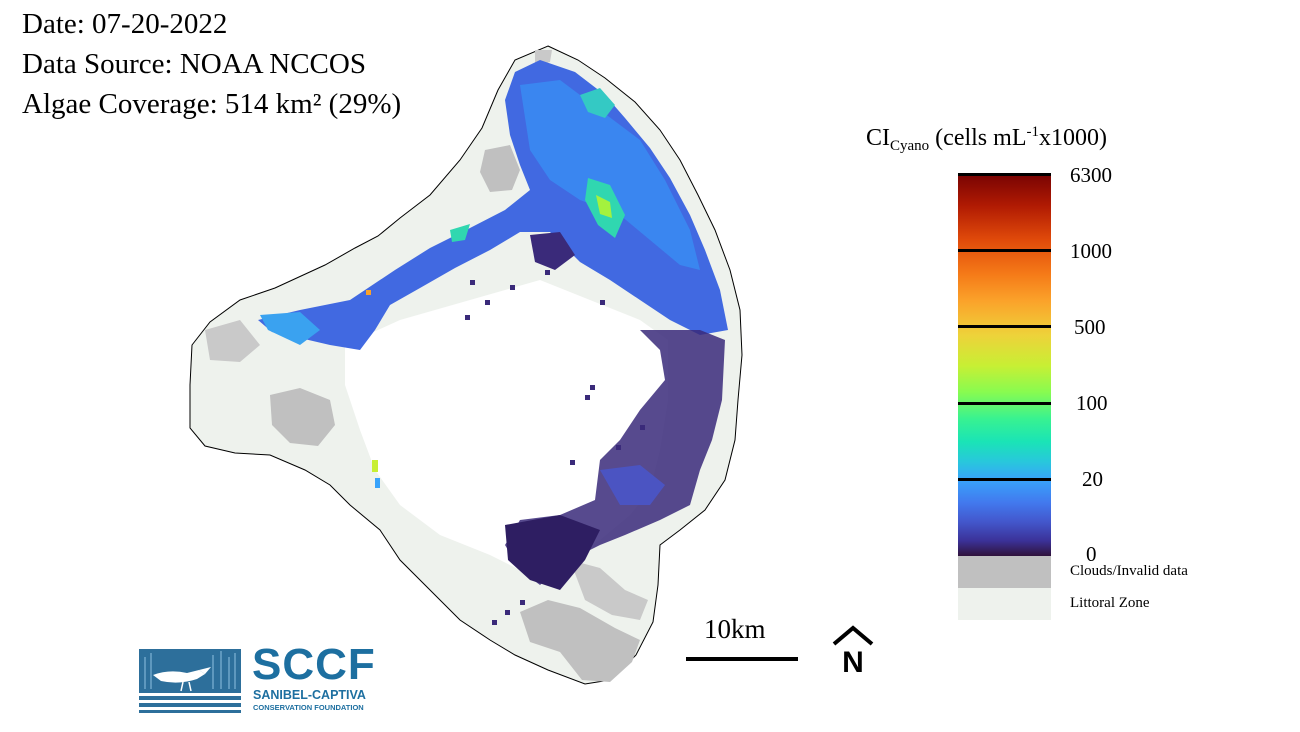 The height and width of the screenshot is (732, 1300). I want to click on legend-tick-100: 100, so click(1092, 403).